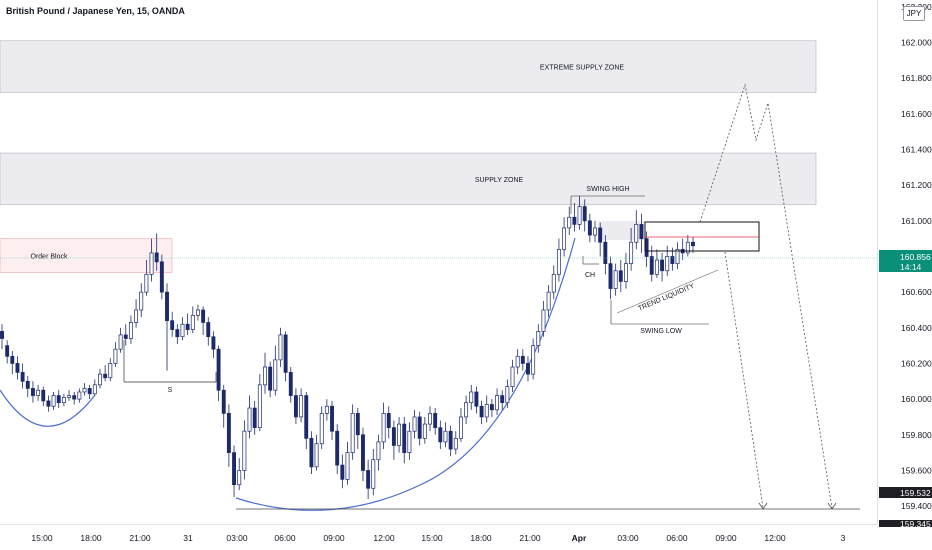  Describe the element at coordinates (905, 275) in the screenshot. I see `price-axis-bg` at that location.